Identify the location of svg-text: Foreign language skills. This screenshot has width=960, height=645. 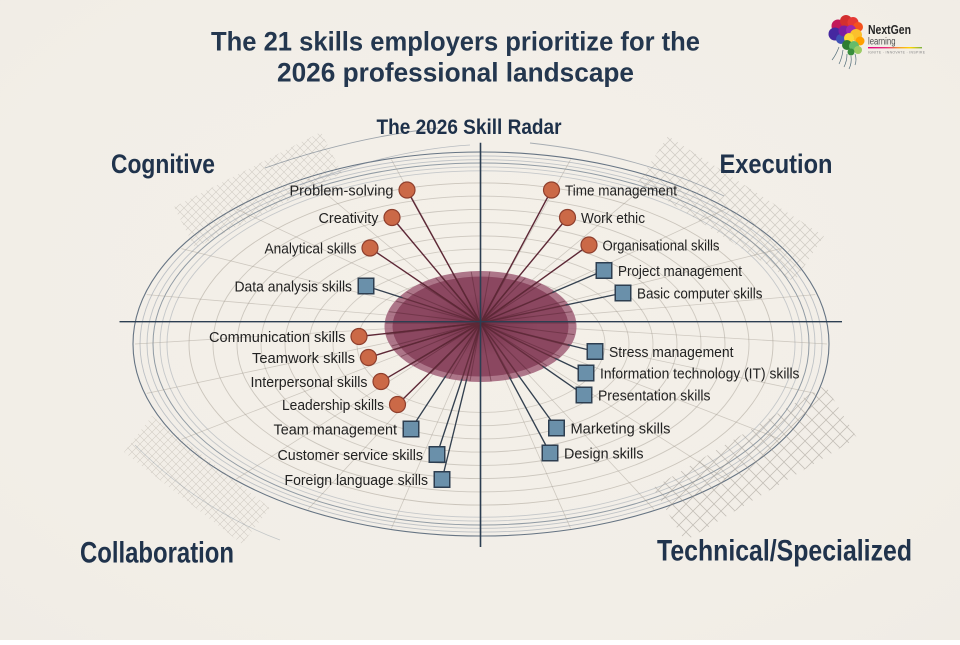
(357, 480).